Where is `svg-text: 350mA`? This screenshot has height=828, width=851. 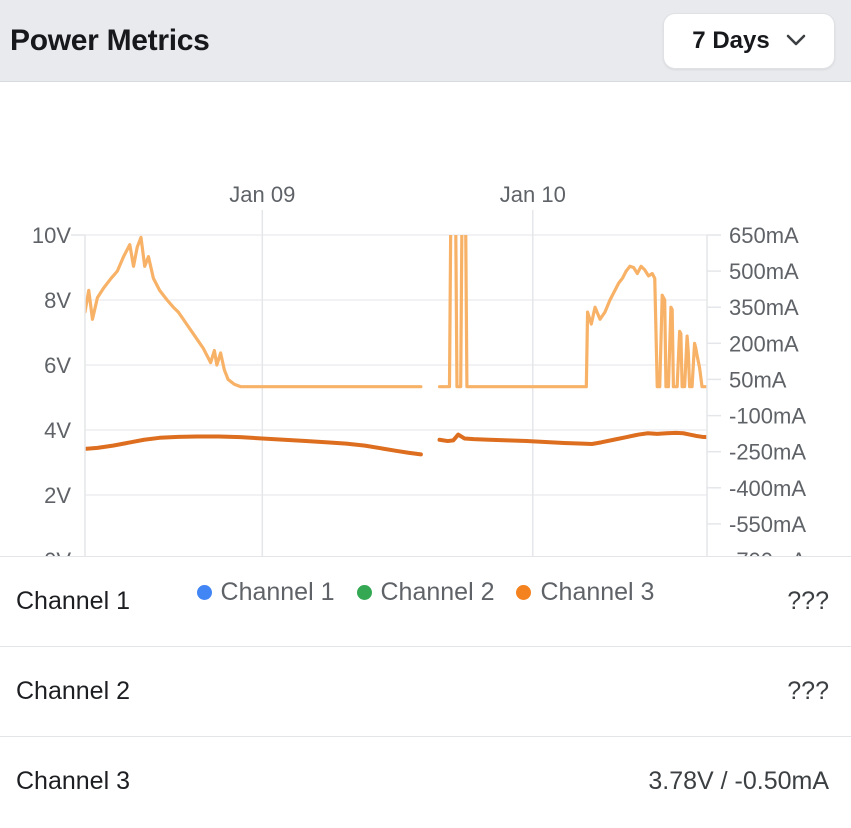
svg-text: 350mA is located at coordinates (764, 307).